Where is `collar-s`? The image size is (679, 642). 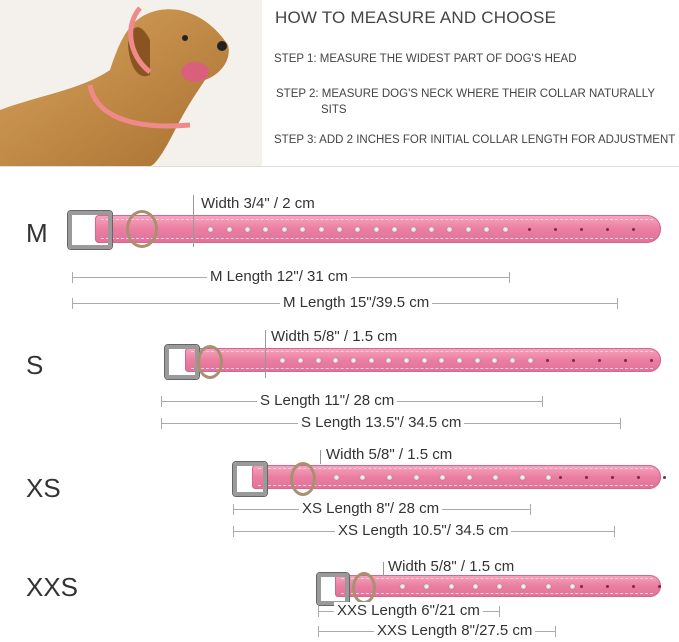 collar-s is located at coordinates (423, 360).